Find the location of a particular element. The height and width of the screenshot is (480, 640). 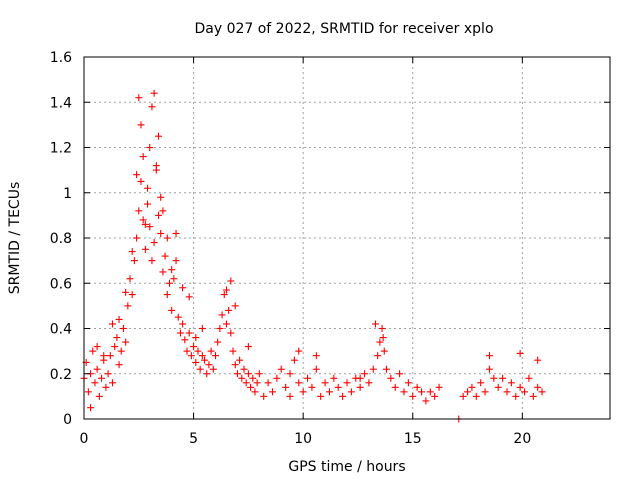

x-tick-label: 20 is located at coordinates (522, 439).